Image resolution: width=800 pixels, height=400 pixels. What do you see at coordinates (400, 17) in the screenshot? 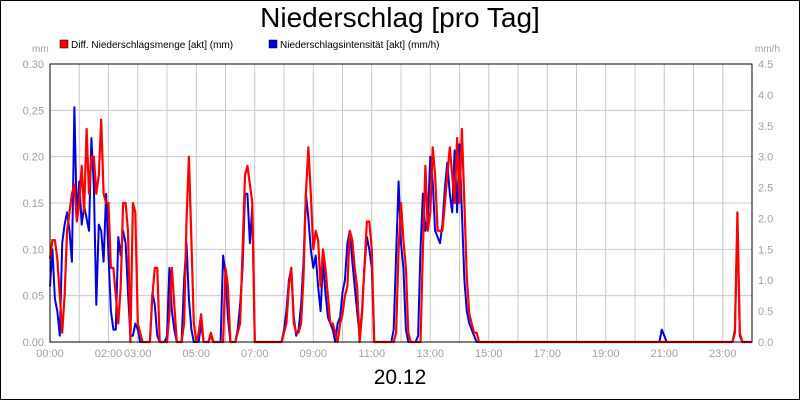
I see `chart-title: Niederschlag [pro Tag]` at bounding box center [400, 17].